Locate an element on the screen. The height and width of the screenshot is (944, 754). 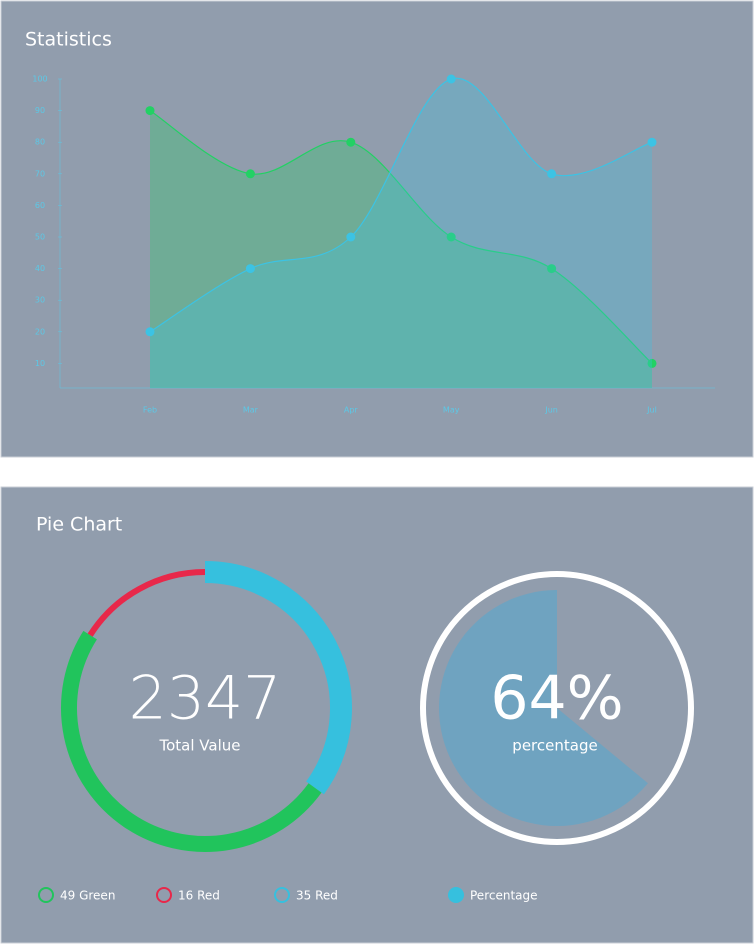
y-tick-label: 10 is located at coordinates (40, 363).